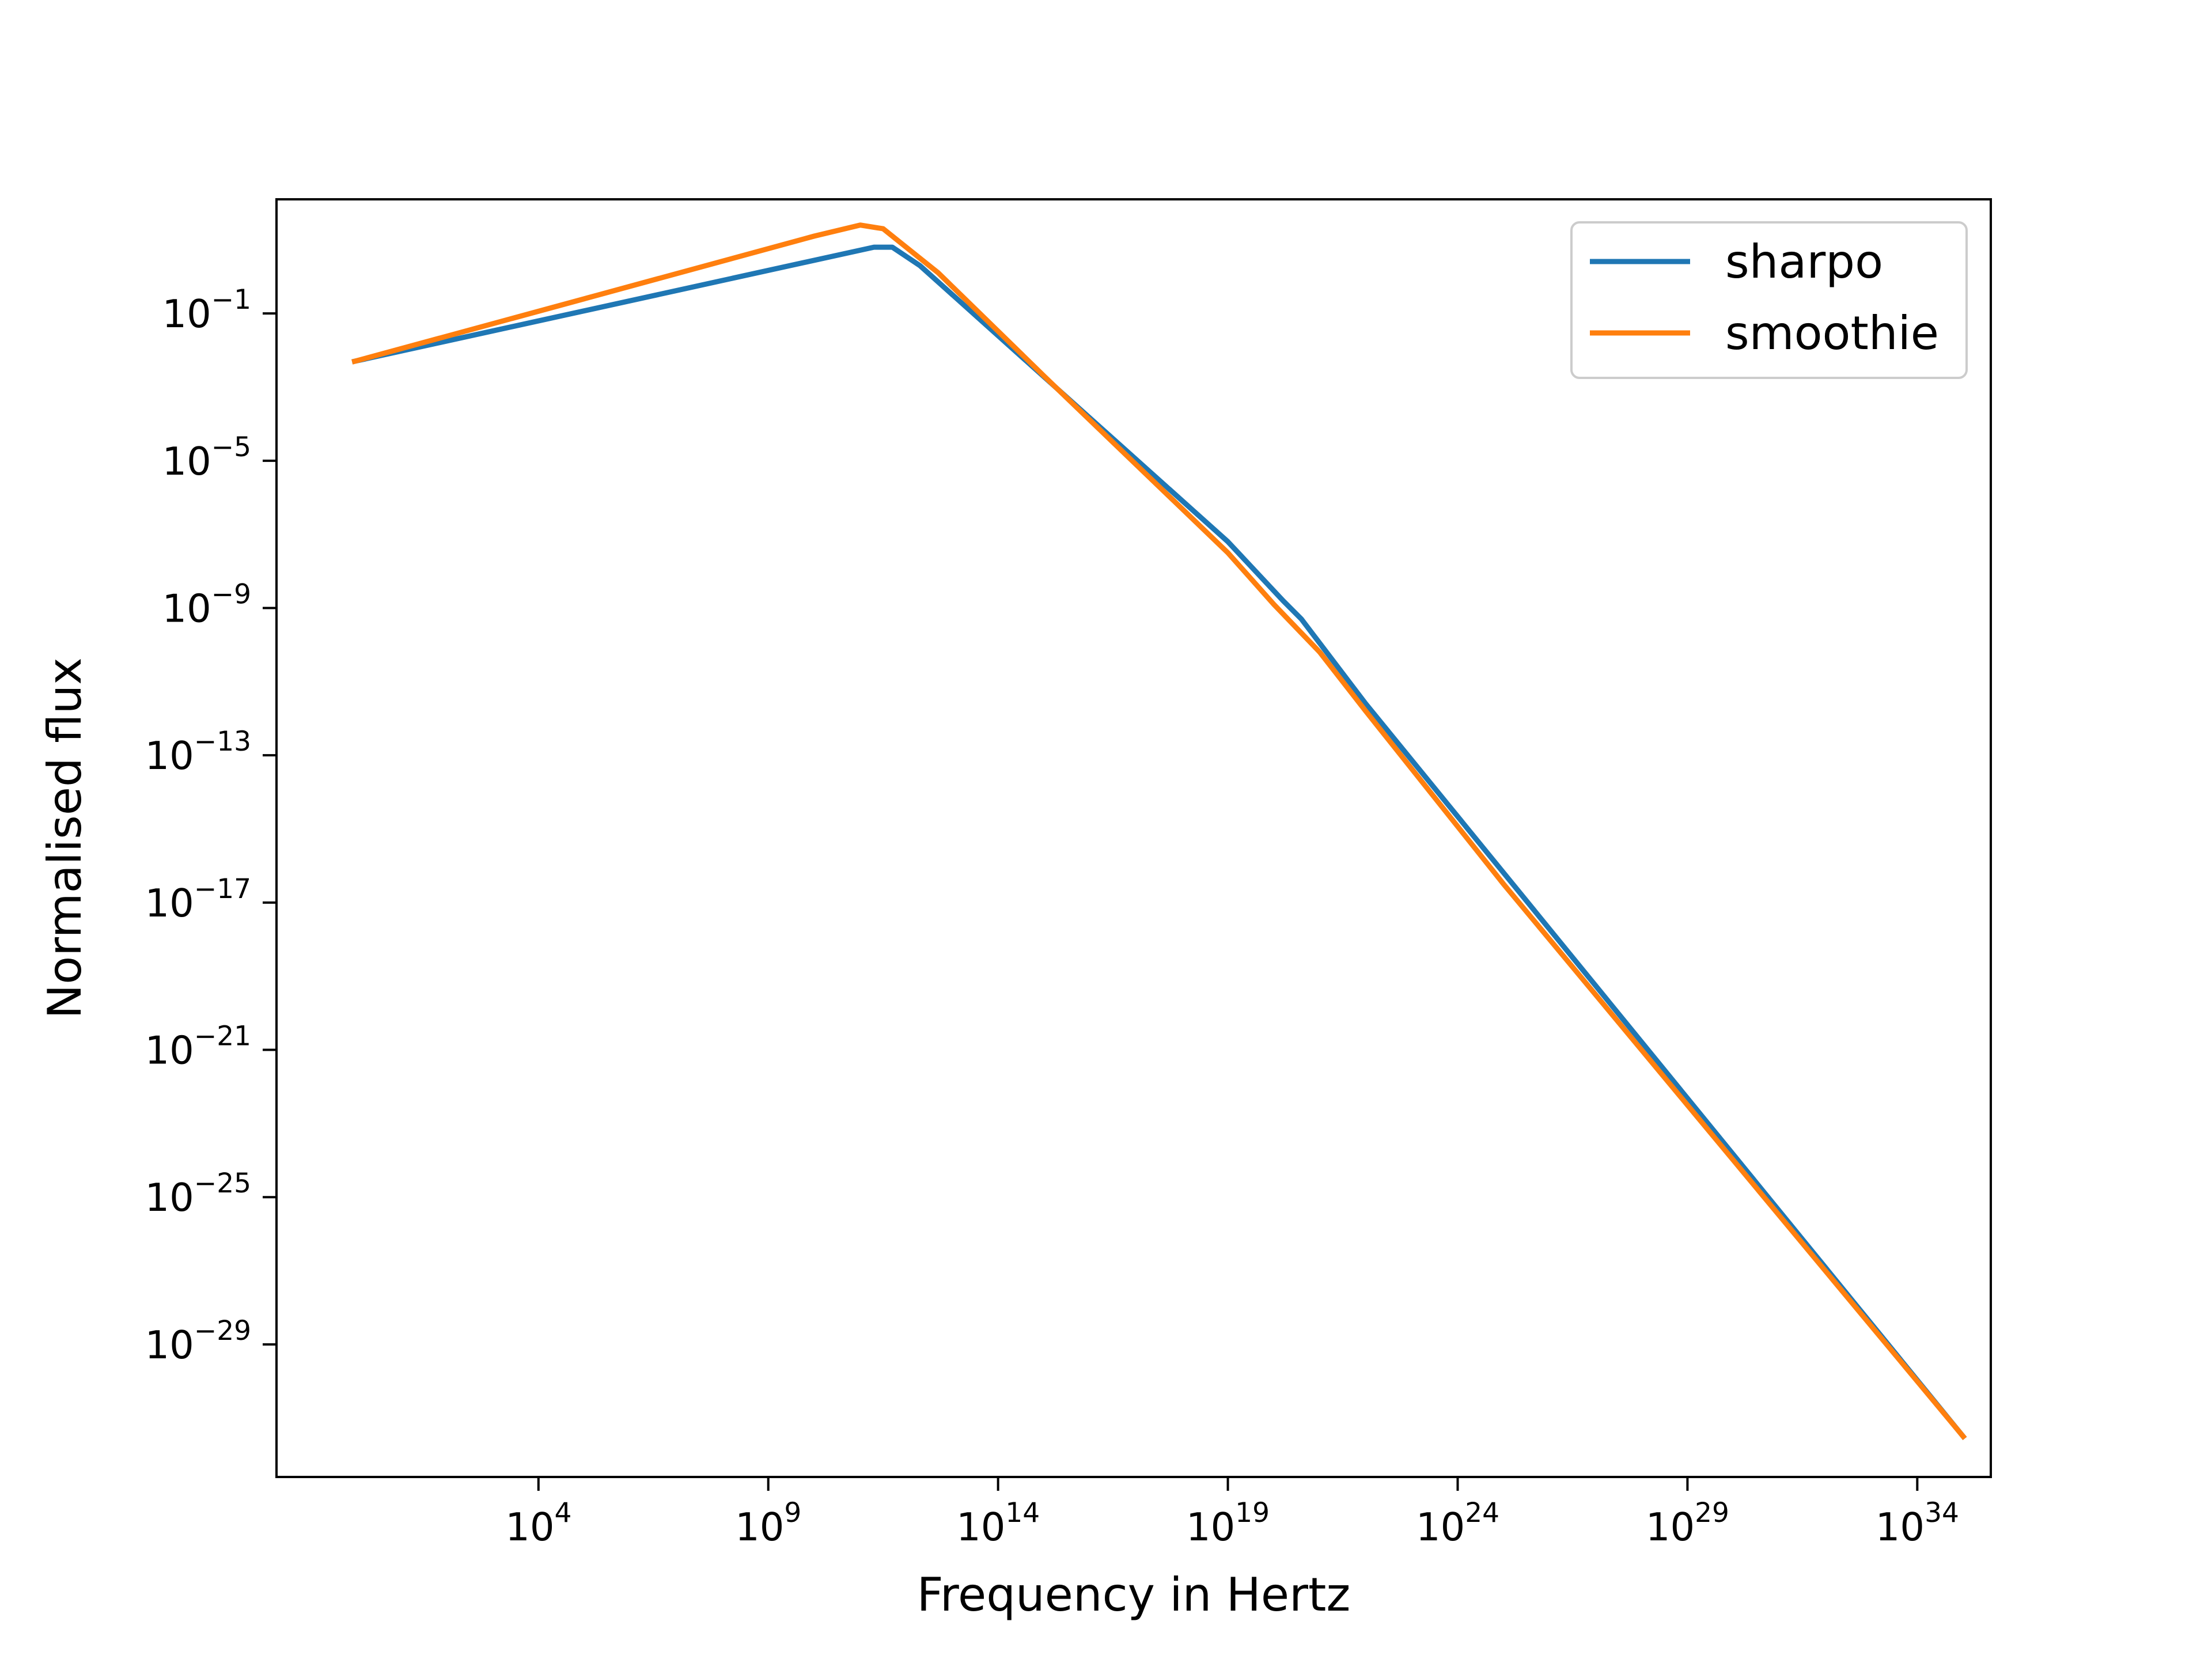 The width and height of the screenshot is (2212, 1659). What do you see at coordinates (1134, 1595) in the screenshot?
I see `x-axis-label: Frequency in Hertz` at bounding box center [1134, 1595].